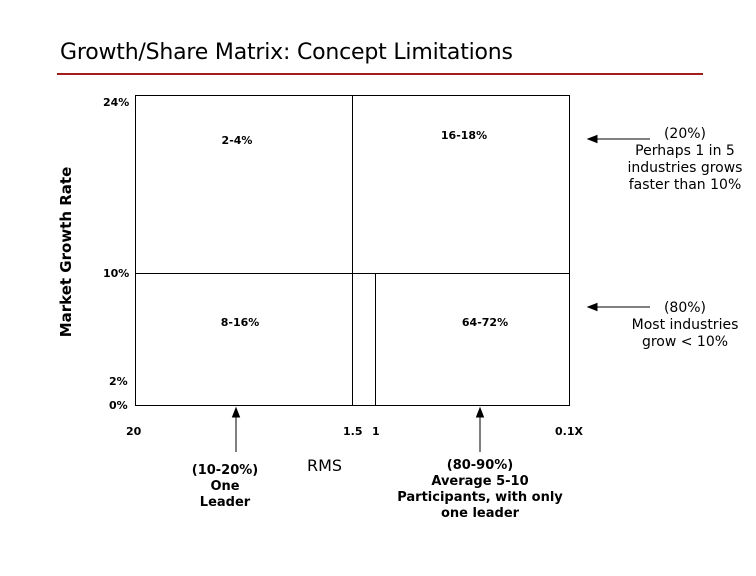 The image size is (756, 576). What do you see at coordinates (240, 322) in the screenshot?
I see `quadrant-bottom-left: 8-16%` at bounding box center [240, 322].